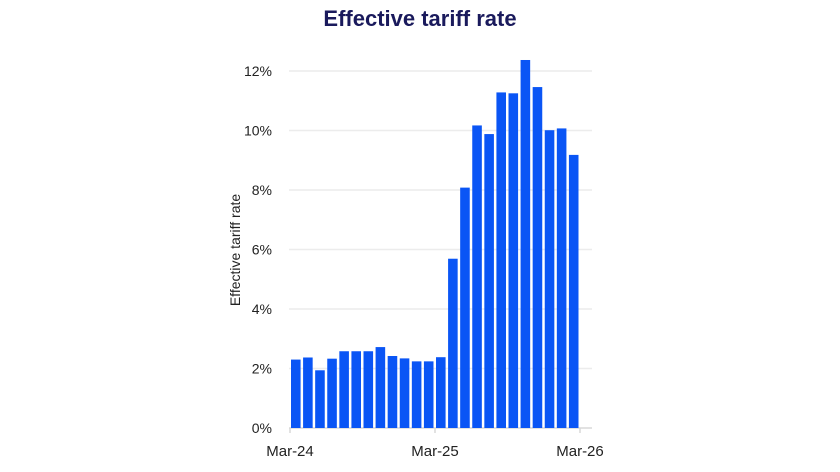  Describe the element at coordinates (419, 18) in the screenshot. I see `chart-title: Effective tariff rate` at that location.